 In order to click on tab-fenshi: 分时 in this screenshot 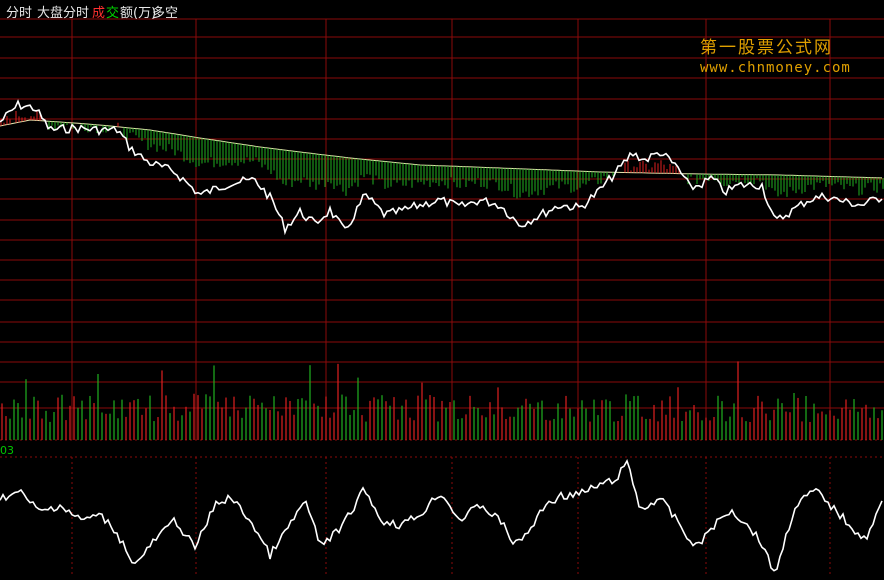, I will do `click(19, 13)`.